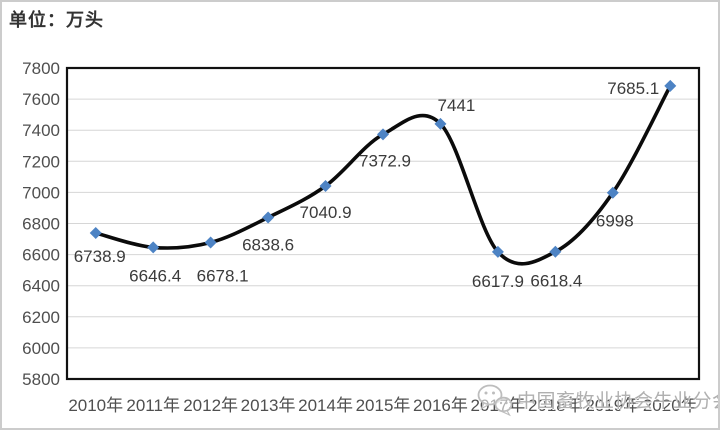 The width and height of the screenshot is (720, 430). I want to click on y-tick-label: 6000, so click(41, 348).